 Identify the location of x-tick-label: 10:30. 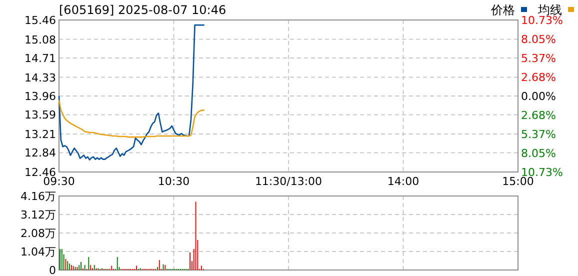
(174, 181).